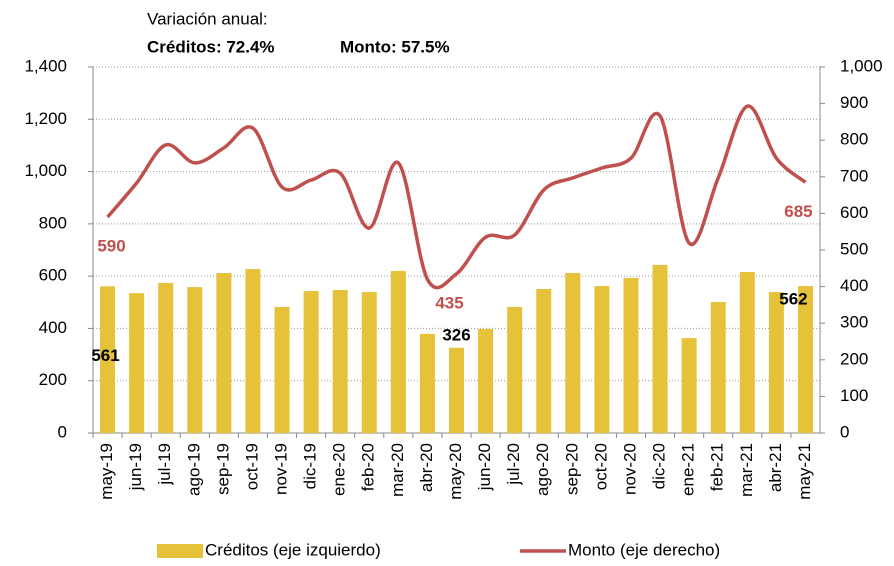 The width and height of the screenshot is (894, 566). What do you see at coordinates (644, 549) in the screenshot?
I see `legend-label: Monto (eje derecho)` at bounding box center [644, 549].